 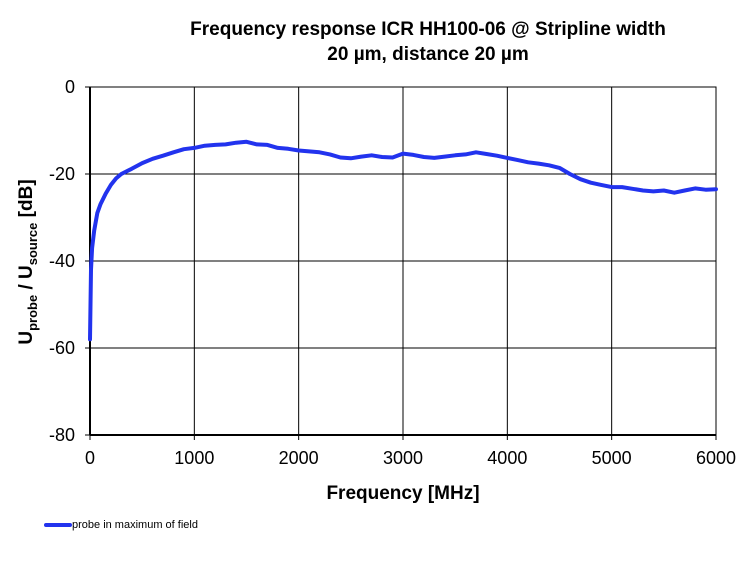 I want to click on x-tick-label: 3000, so click(x=403, y=458).